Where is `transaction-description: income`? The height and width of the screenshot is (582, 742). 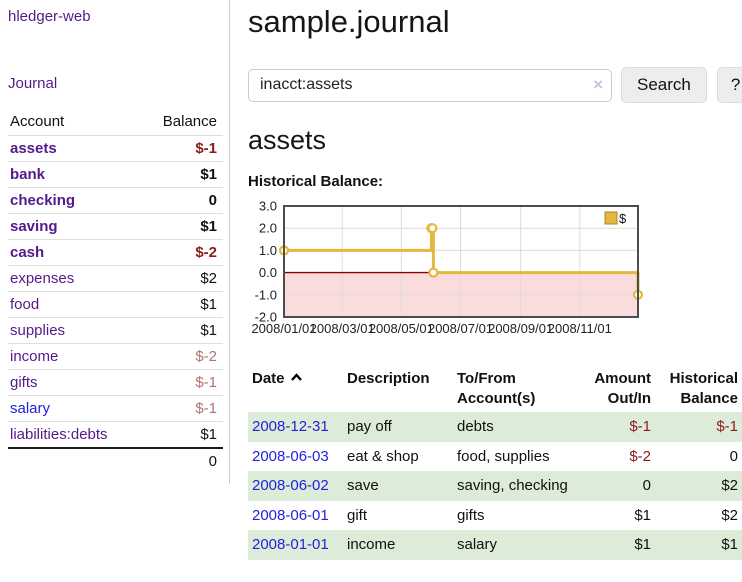
transaction-description: income is located at coordinates (371, 544).